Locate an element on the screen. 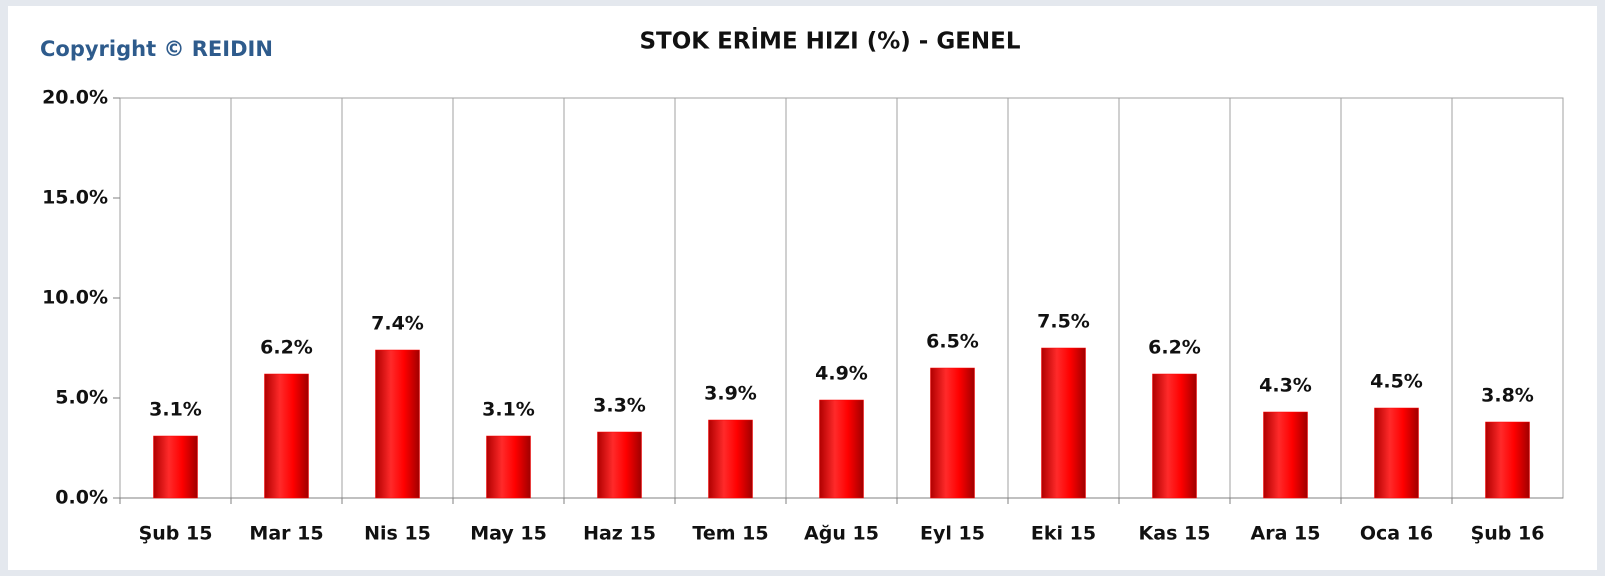  x-tick-label: Nis 15 is located at coordinates (397, 534).